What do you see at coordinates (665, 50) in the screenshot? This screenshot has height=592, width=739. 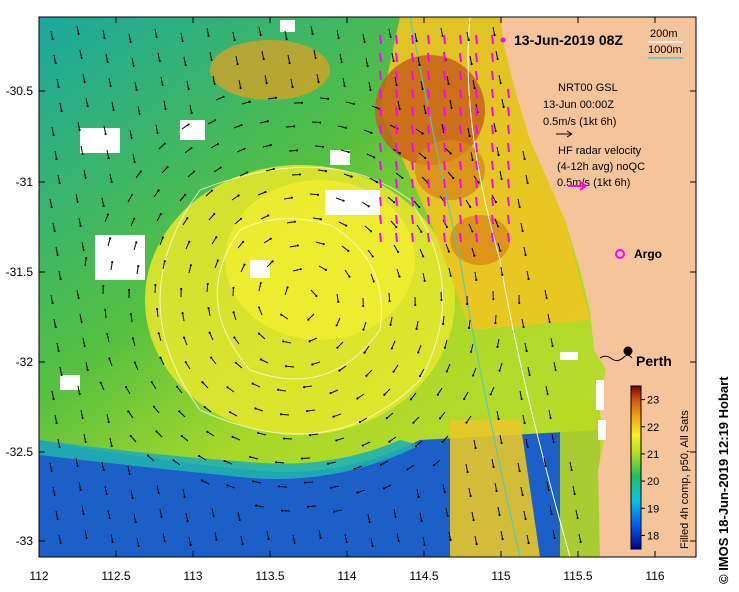 I see `contour-1000m-label: 1000m` at bounding box center [665, 50].